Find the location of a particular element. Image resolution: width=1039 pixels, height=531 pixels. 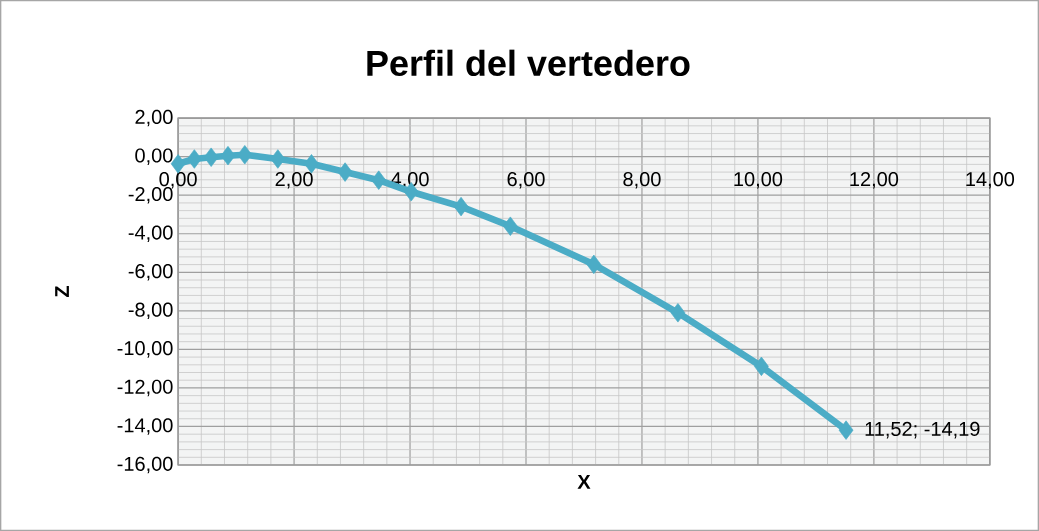

y-tick-label: 0,00 is located at coordinates (154, 156).